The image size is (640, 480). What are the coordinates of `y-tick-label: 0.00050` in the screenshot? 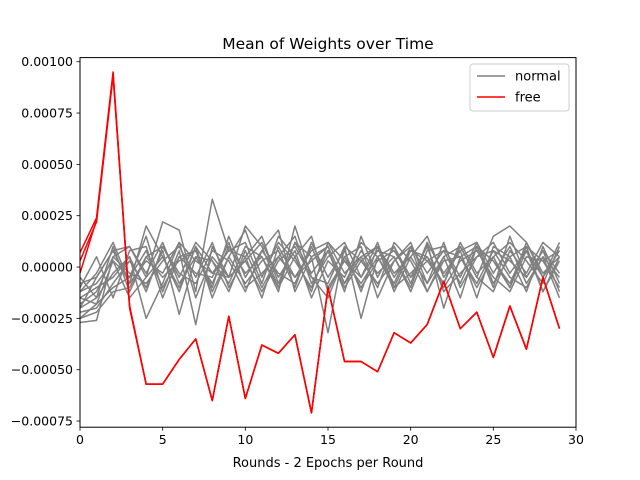 It's located at (47, 164).